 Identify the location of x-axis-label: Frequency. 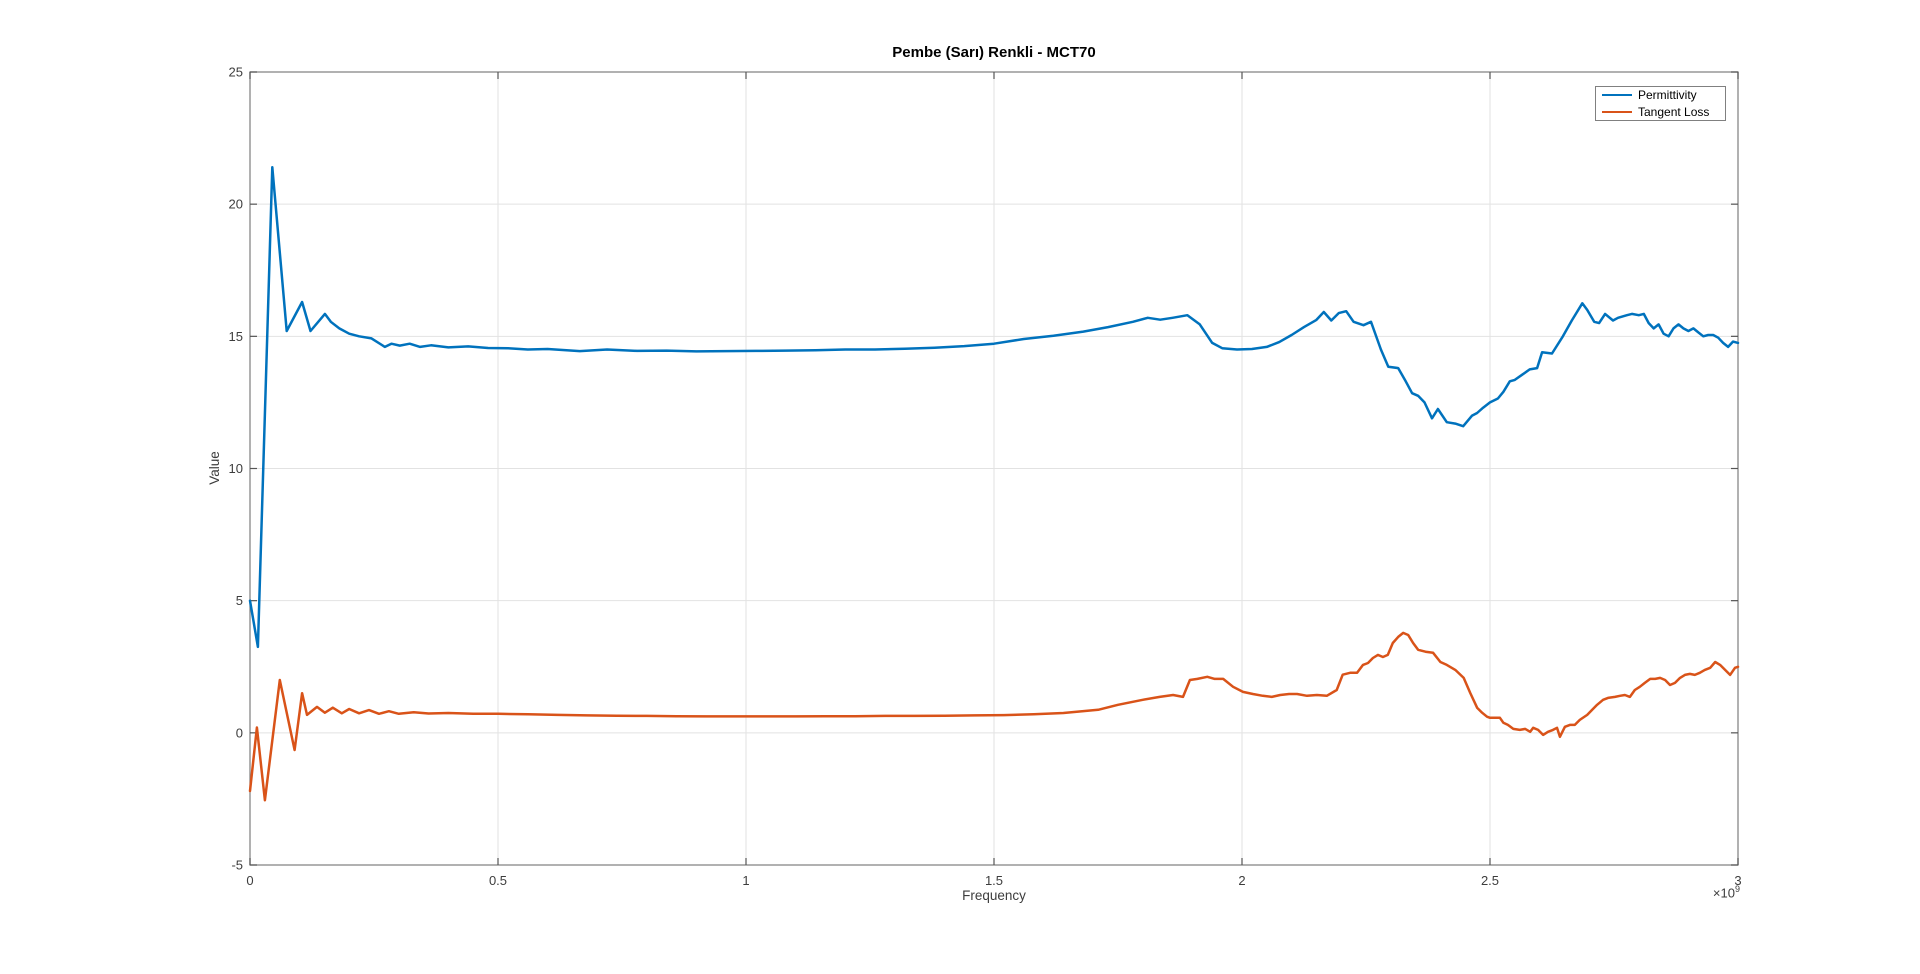
(994, 895).